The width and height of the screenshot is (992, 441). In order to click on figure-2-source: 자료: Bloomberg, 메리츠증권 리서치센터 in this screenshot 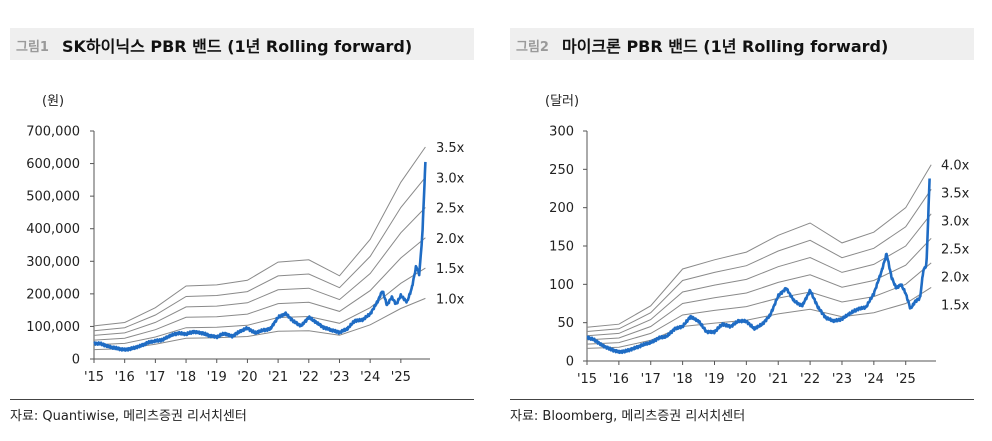, I will do `click(628, 416)`.